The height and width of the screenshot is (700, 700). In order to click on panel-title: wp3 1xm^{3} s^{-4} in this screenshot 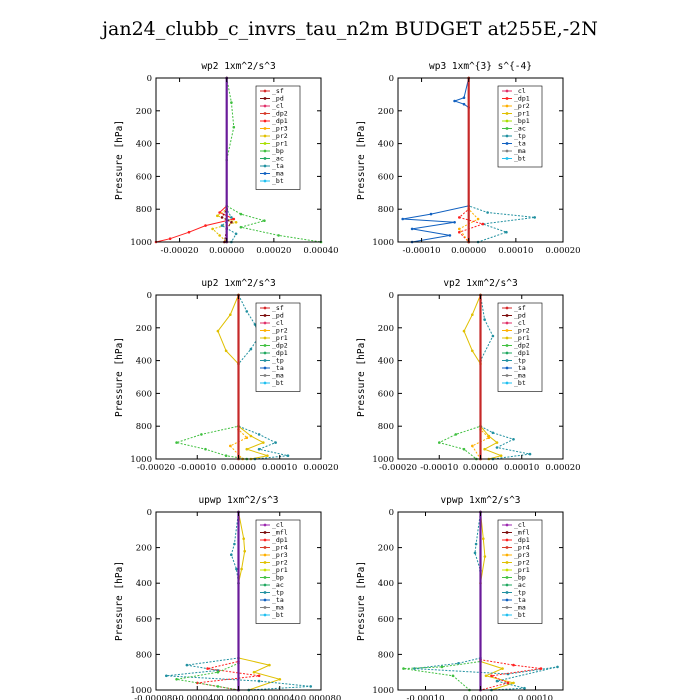, I will do `click(480, 66)`.